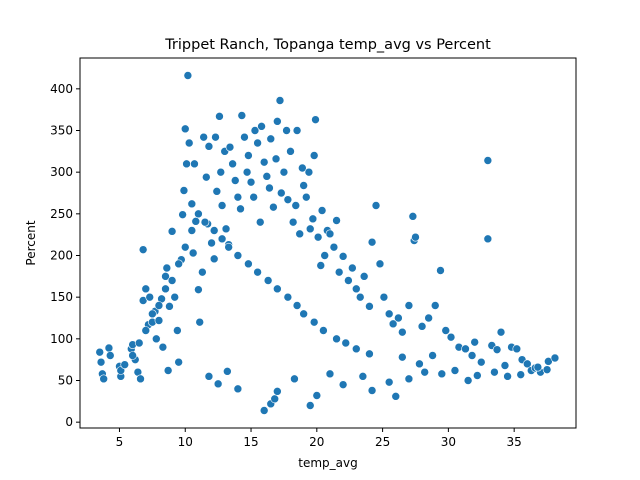 This screenshot has width=640, height=480. I want to click on x-tick-label: 5, so click(120, 442).